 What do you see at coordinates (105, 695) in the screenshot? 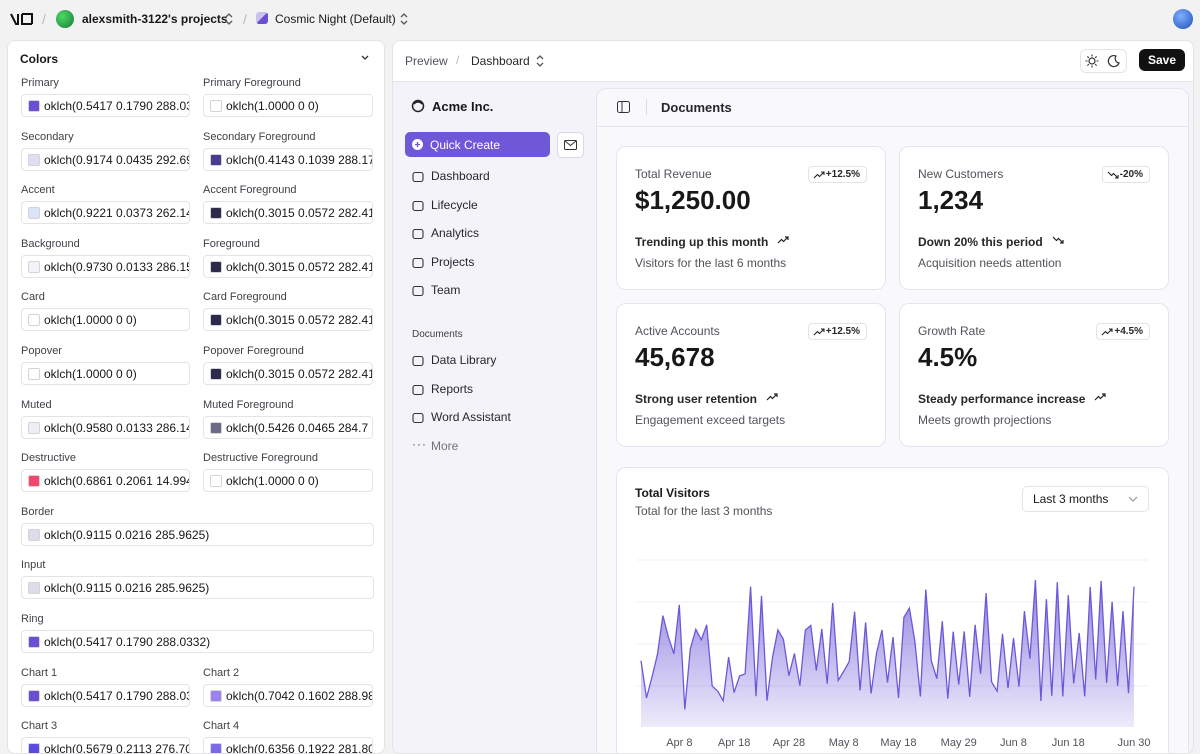
I see `color-input: oklch(0.5417 0.1790 288.03` at bounding box center [105, 695].